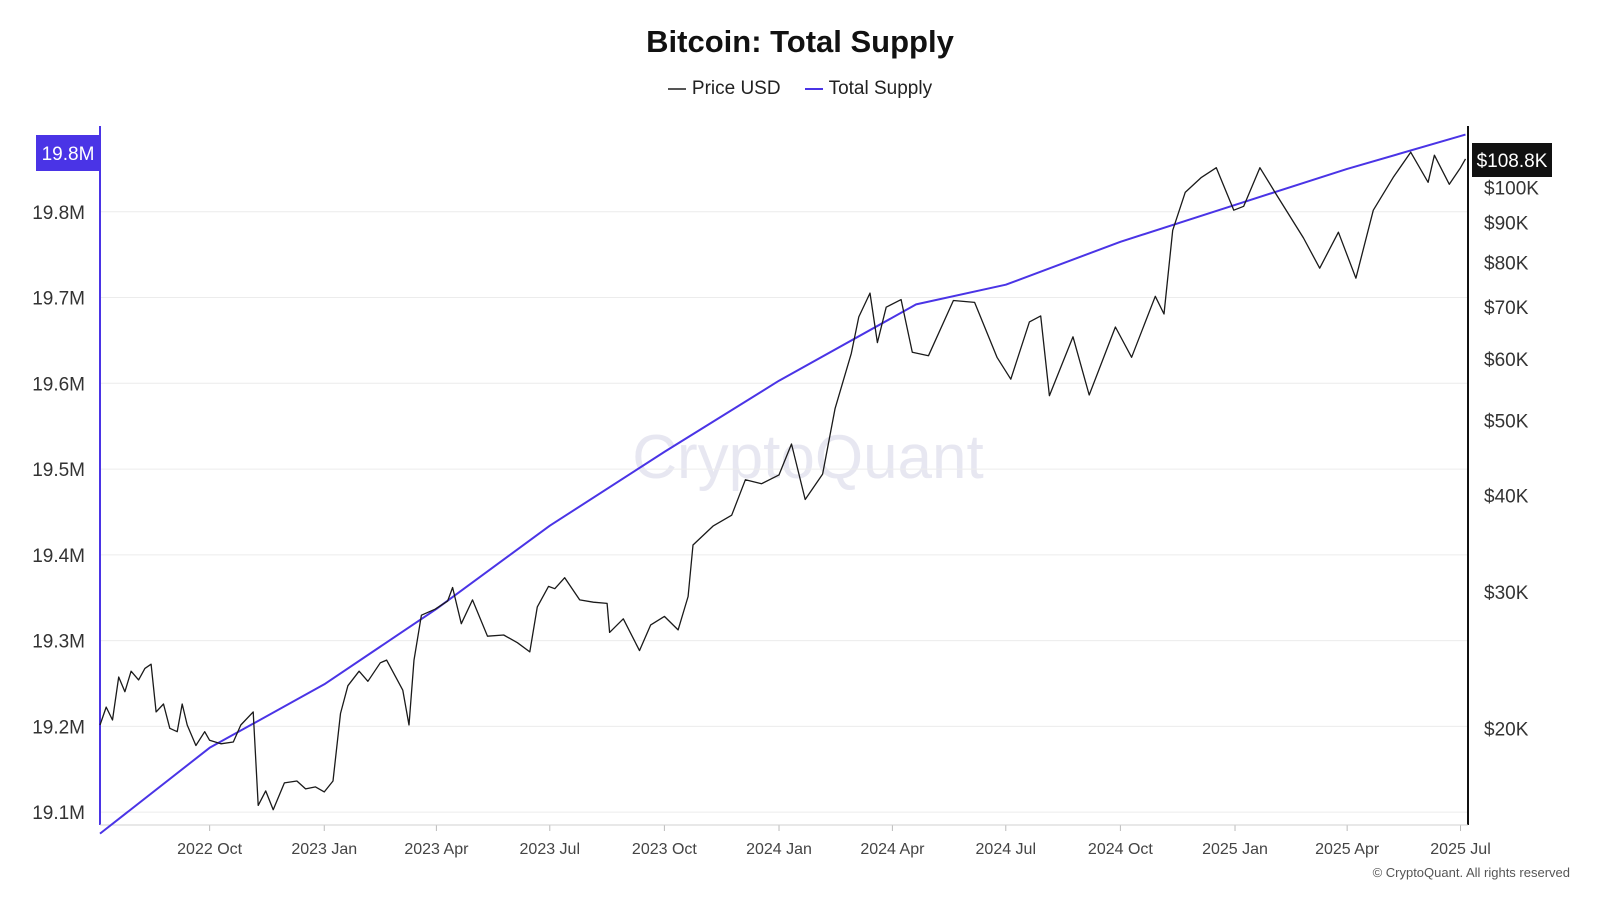 The width and height of the screenshot is (1600, 900). I want to click on x-tick-label: 2023 Jan, so click(324, 849).